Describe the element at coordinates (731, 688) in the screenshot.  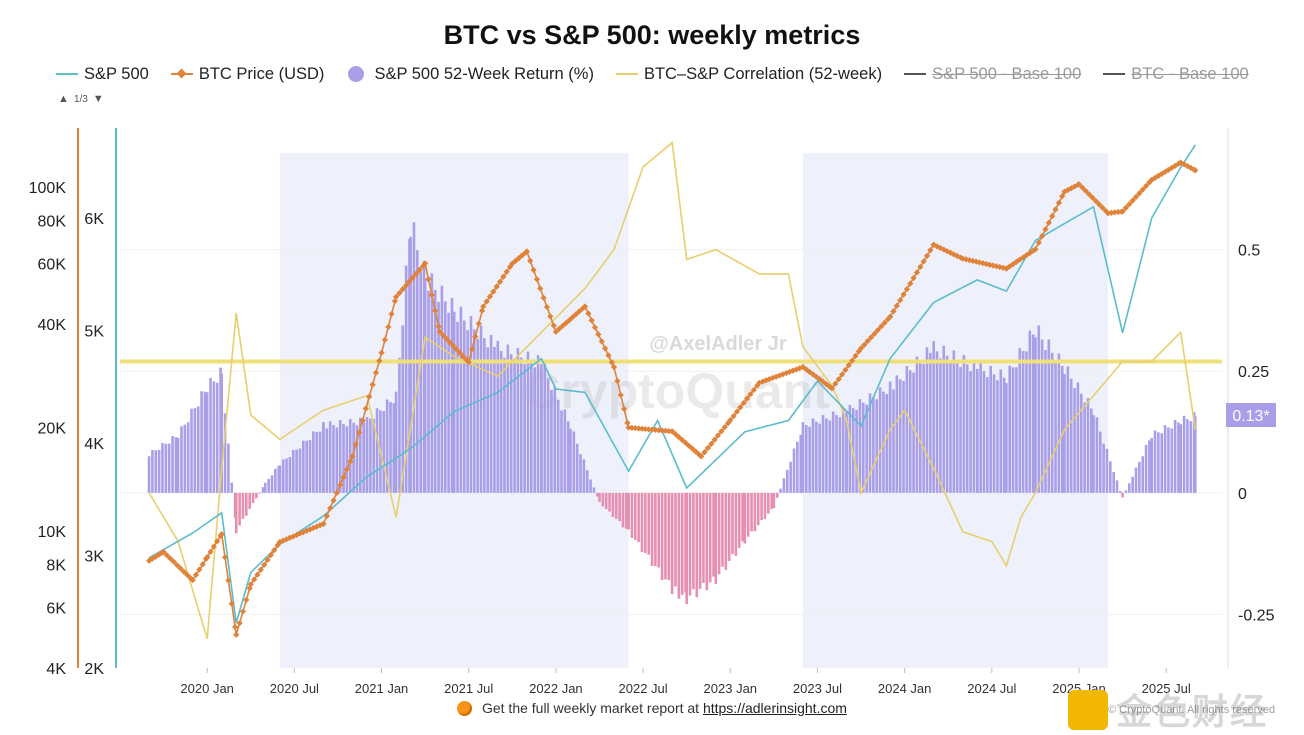
I see `x-axis-tick-label: 2023 Jan` at that location.